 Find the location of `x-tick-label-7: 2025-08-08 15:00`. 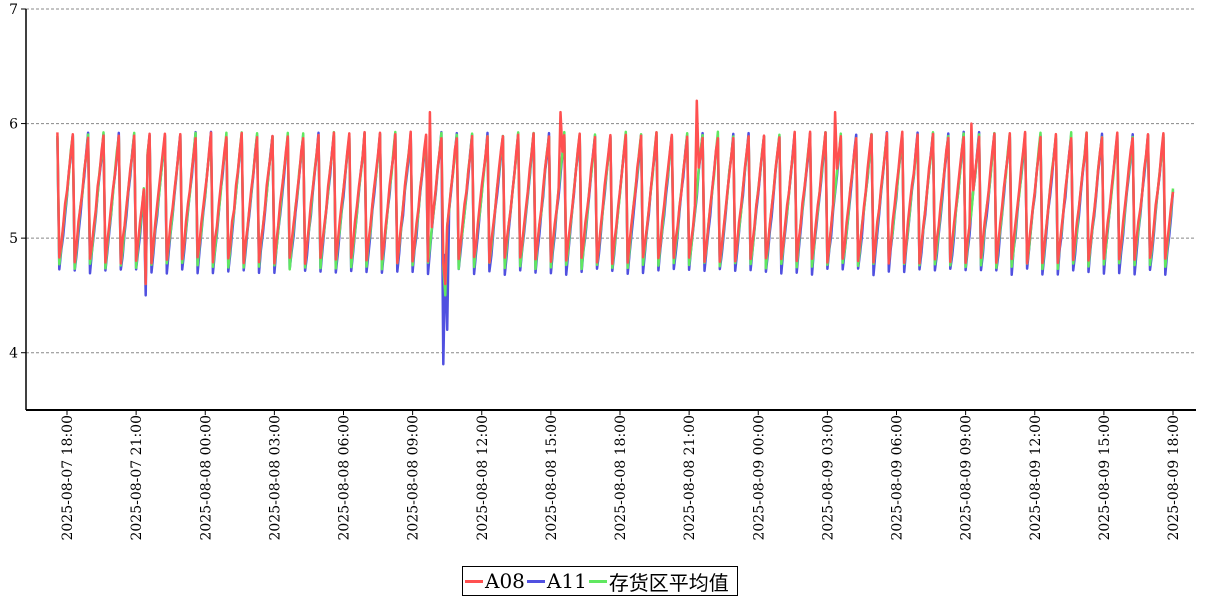

x-tick-label-7: 2025-08-08 15:00 is located at coordinates (552, 478).